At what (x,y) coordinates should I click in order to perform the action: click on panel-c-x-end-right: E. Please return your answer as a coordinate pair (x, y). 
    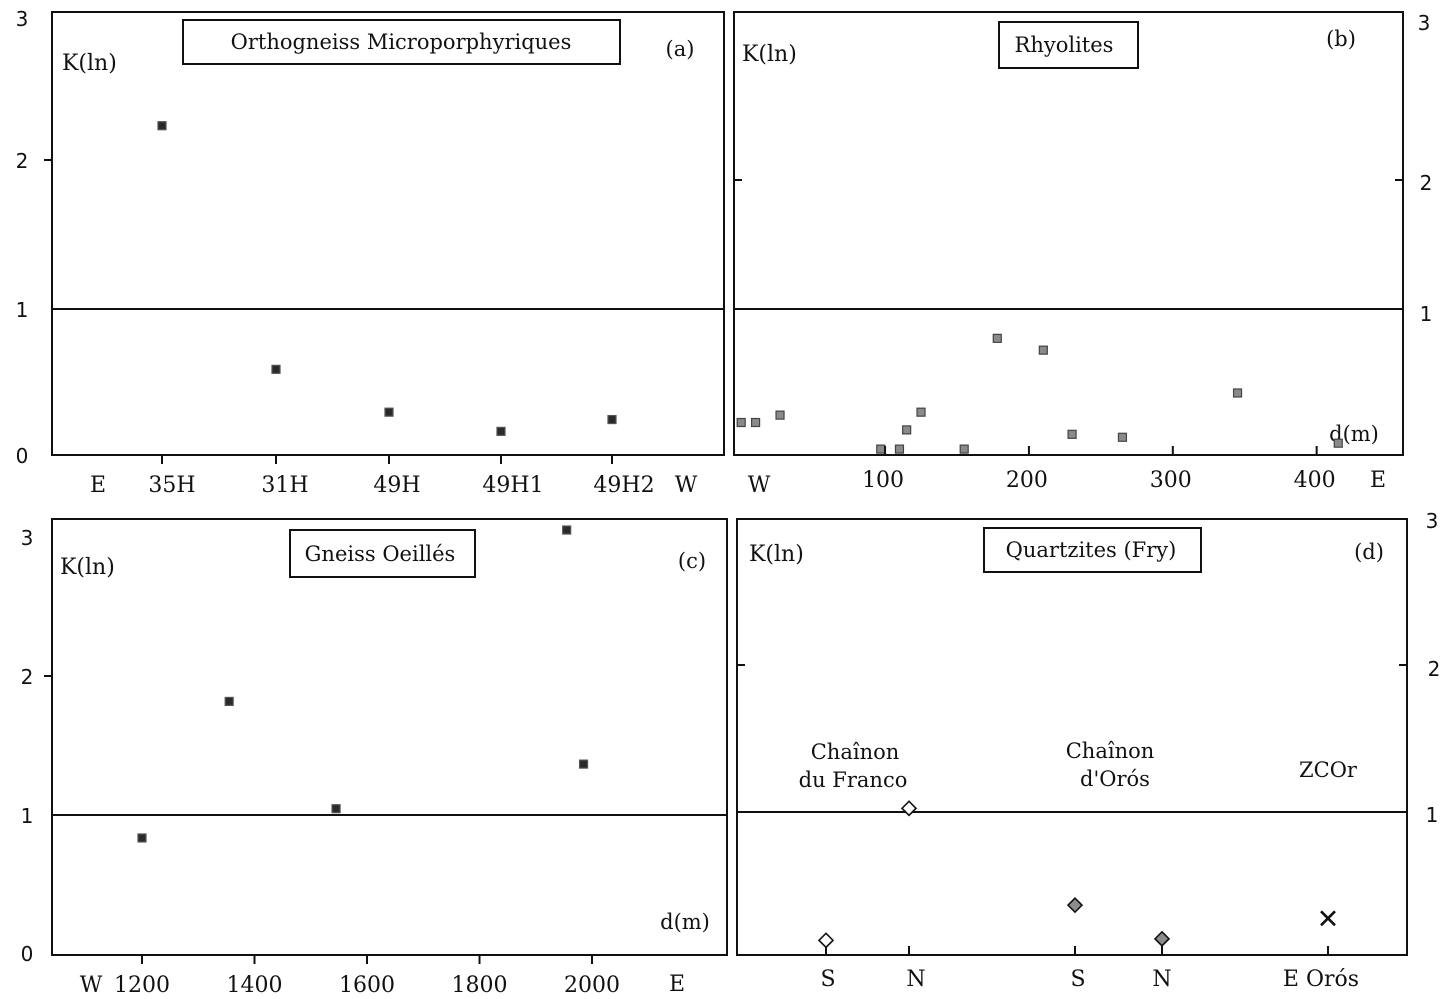
    Looking at the image, I should click on (677, 984).